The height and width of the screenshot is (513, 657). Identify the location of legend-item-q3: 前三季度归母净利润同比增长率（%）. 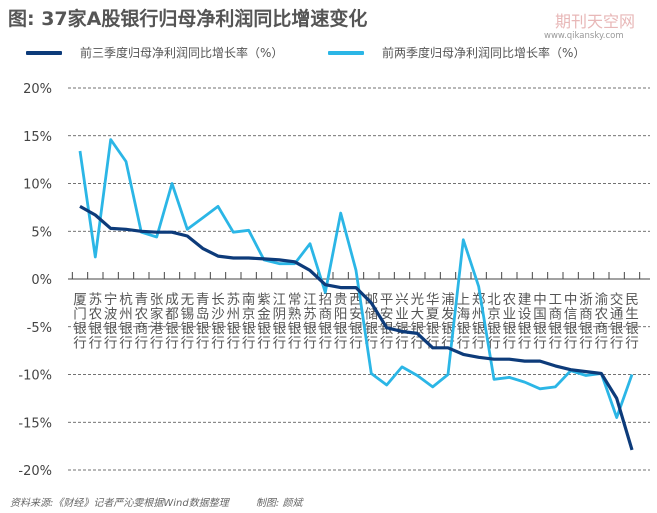
(154, 52).